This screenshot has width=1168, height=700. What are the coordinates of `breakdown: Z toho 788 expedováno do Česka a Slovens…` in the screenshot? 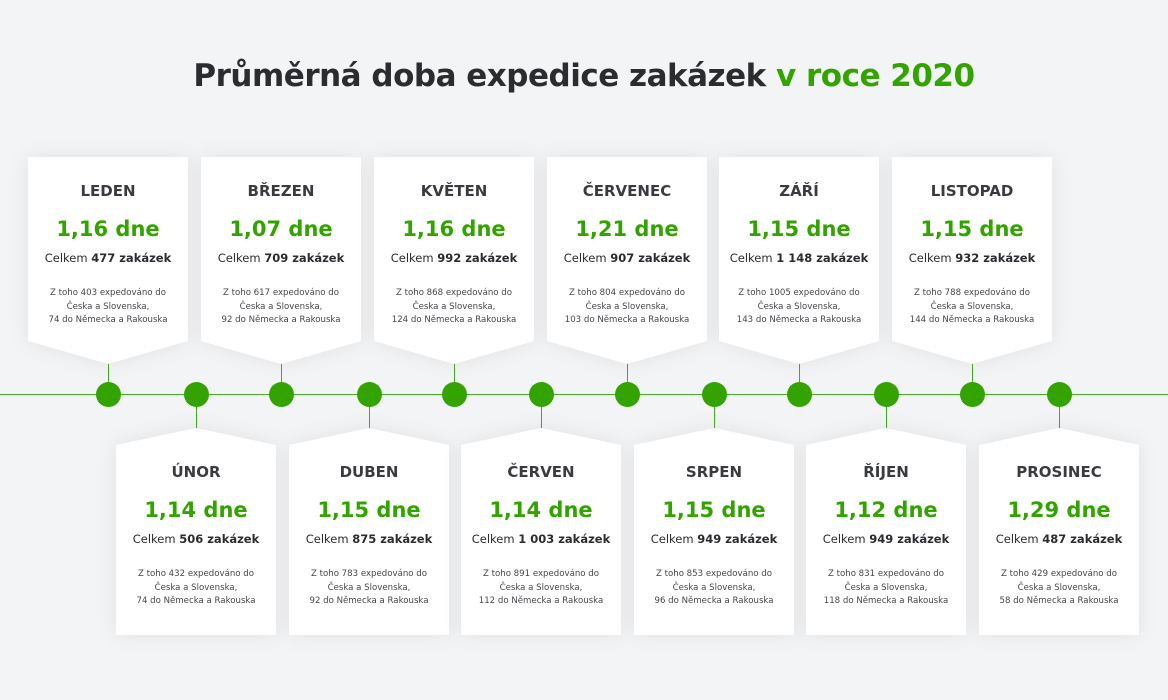 It's located at (972, 307).